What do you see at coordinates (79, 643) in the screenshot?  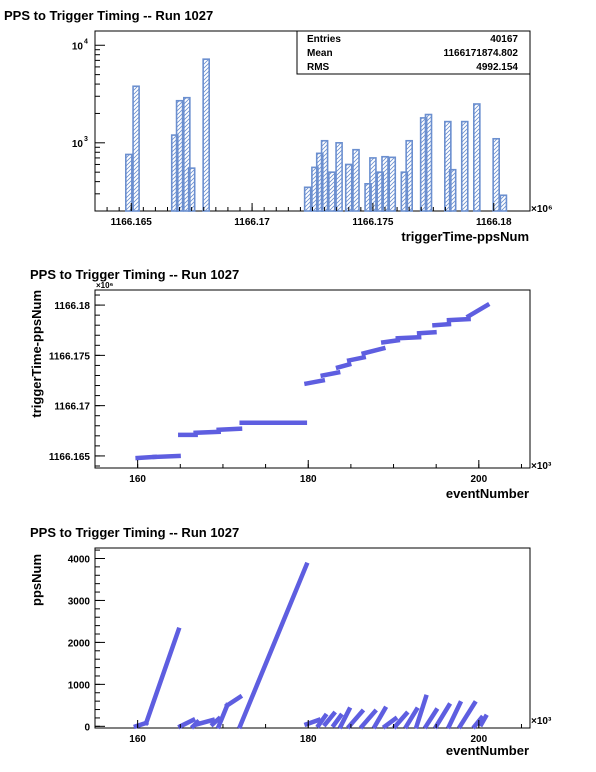 I see `pps-num-y-tick-label-2: 2000` at bounding box center [79, 643].